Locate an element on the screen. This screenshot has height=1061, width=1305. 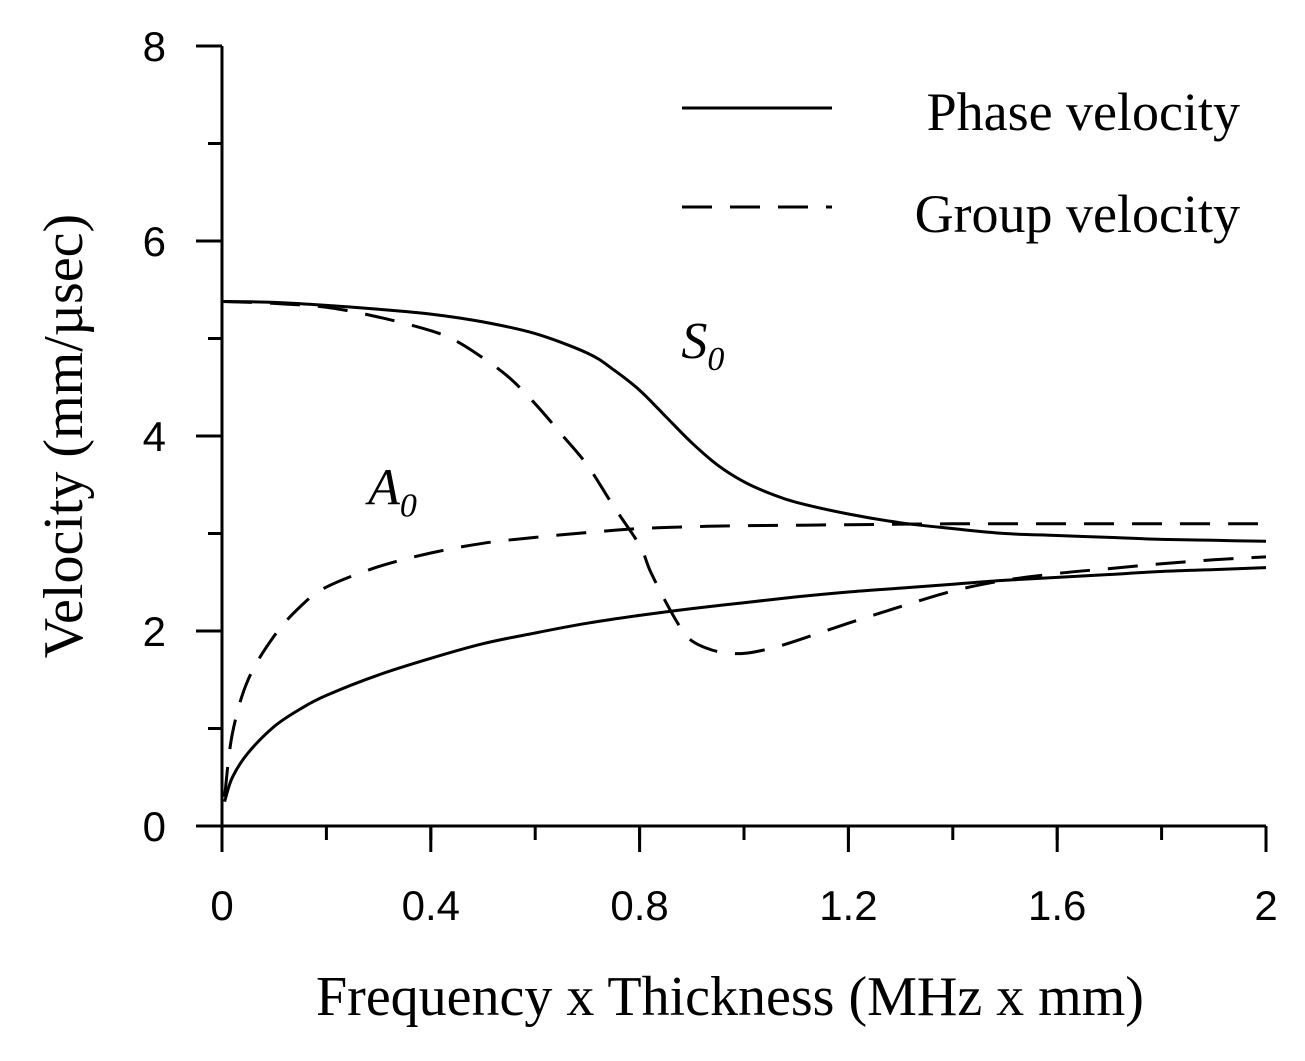
y-tick-label: 0 is located at coordinates (154, 826).